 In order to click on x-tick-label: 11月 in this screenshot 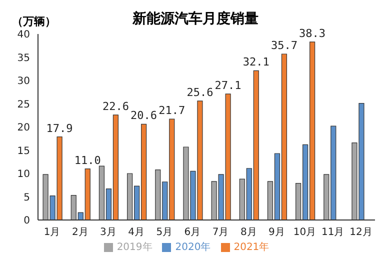, I will do `click(333, 232)`.